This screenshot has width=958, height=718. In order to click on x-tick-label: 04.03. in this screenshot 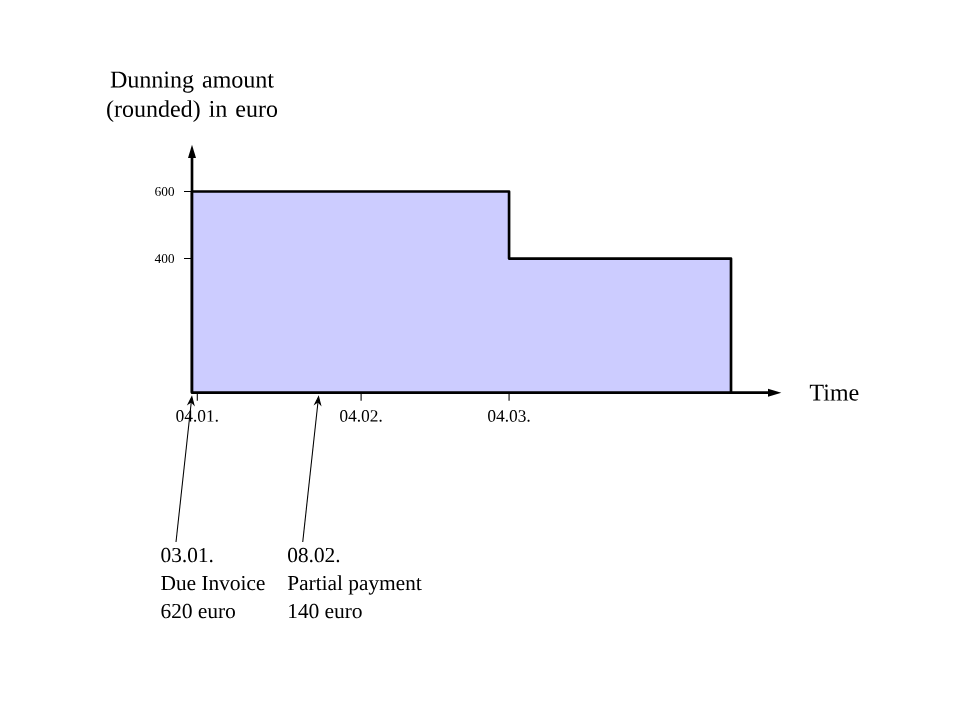, I will do `click(509, 416)`.